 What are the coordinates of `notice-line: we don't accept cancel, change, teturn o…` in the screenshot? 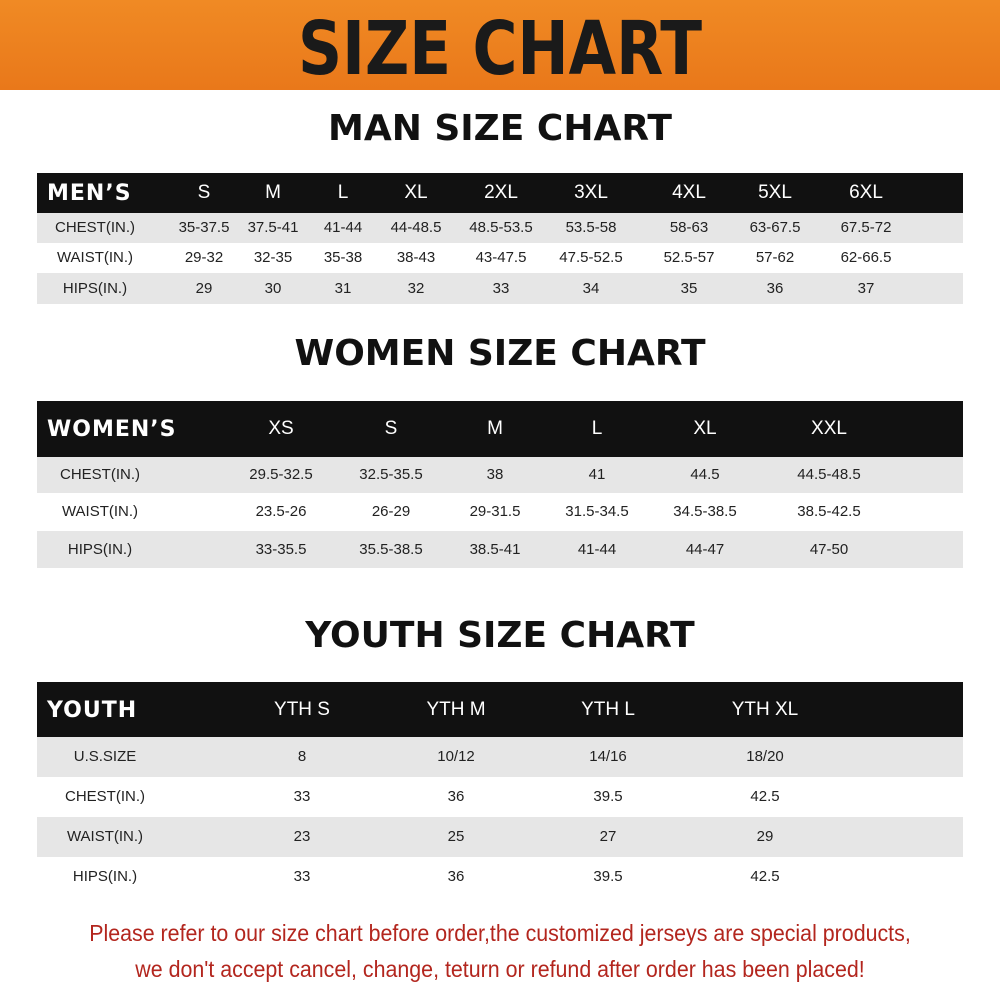 It's located at (500, 969).